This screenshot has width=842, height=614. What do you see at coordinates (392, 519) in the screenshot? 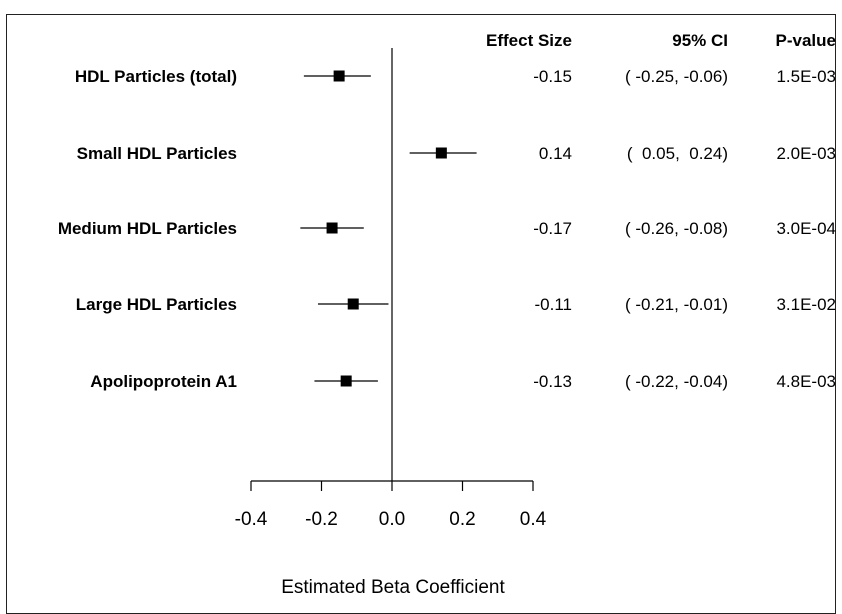
I see `x-tick-label: 0.0` at bounding box center [392, 519].